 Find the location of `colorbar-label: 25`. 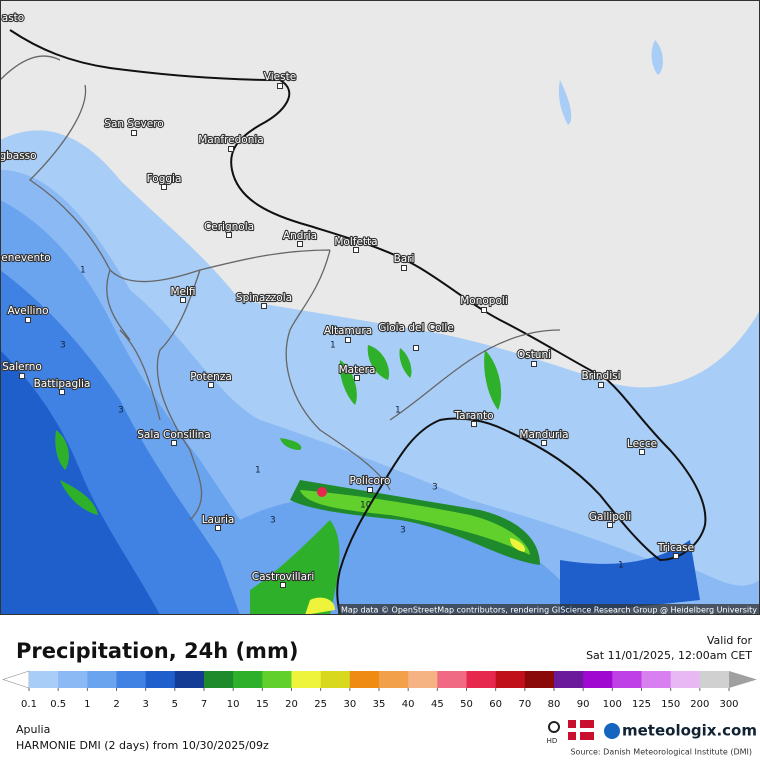

colorbar-label: 25 is located at coordinates (320, 704).